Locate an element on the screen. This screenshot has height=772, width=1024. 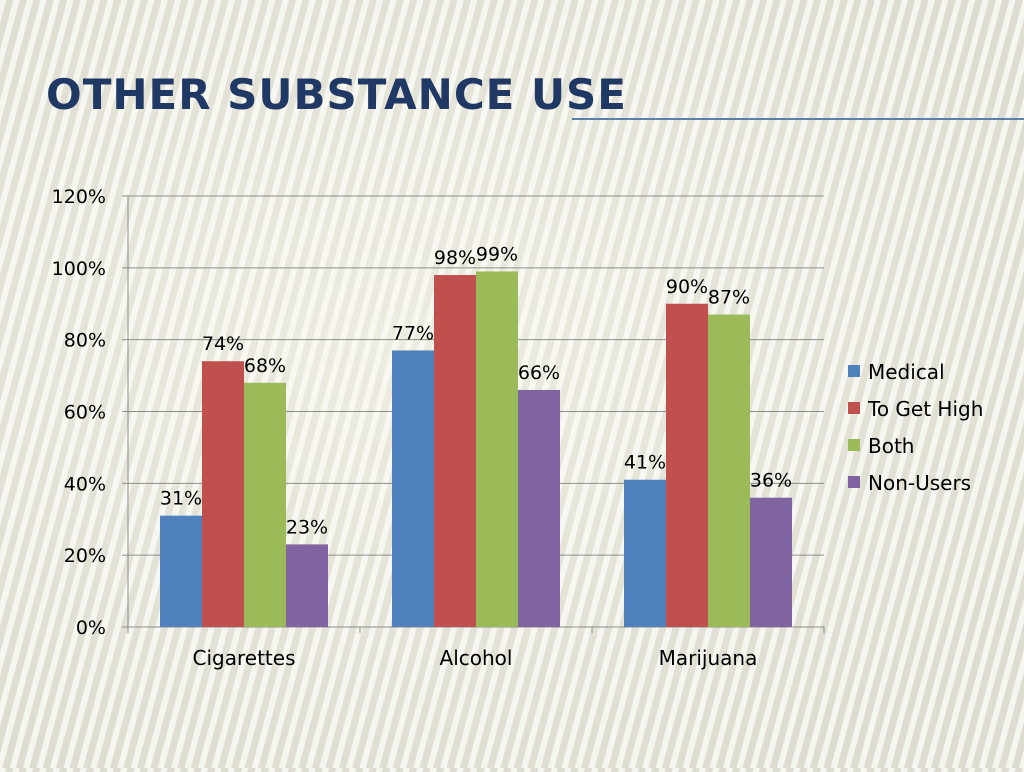
y-tick-label: 20% is located at coordinates (85, 556).